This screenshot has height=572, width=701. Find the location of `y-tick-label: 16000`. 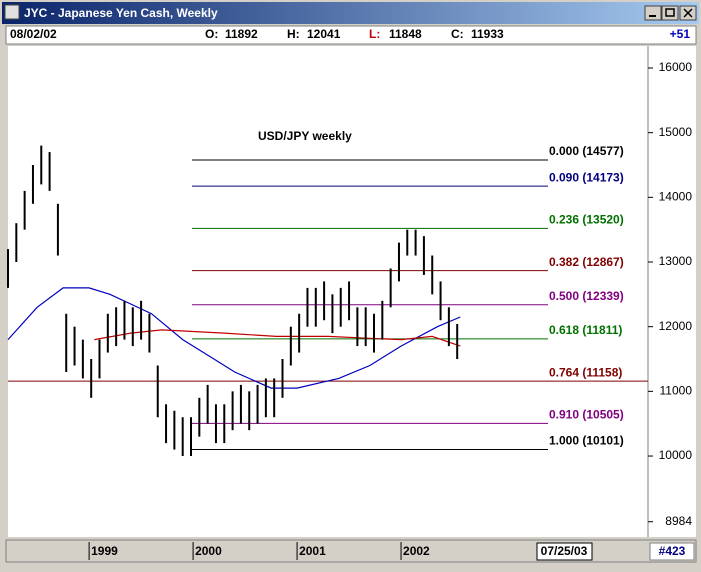

y-tick-label: 16000 is located at coordinates (676, 67).